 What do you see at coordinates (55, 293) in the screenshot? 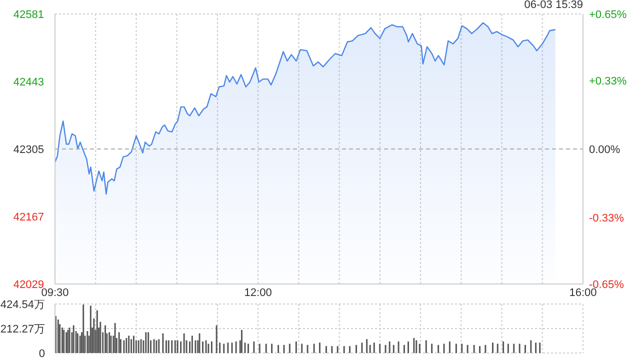
I see `x-tick-label: 09:30` at bounding box center [55, 293].